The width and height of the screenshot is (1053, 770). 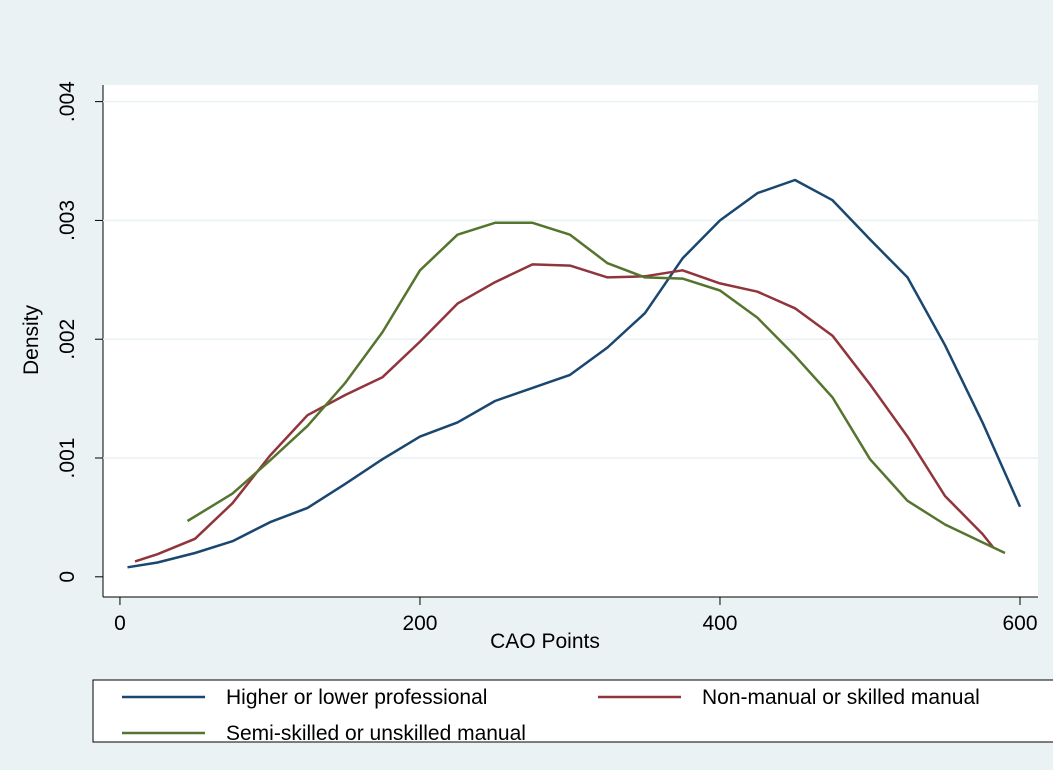 I want to click on legend-label: Higher or lower professional, so click(x=356, y=697).